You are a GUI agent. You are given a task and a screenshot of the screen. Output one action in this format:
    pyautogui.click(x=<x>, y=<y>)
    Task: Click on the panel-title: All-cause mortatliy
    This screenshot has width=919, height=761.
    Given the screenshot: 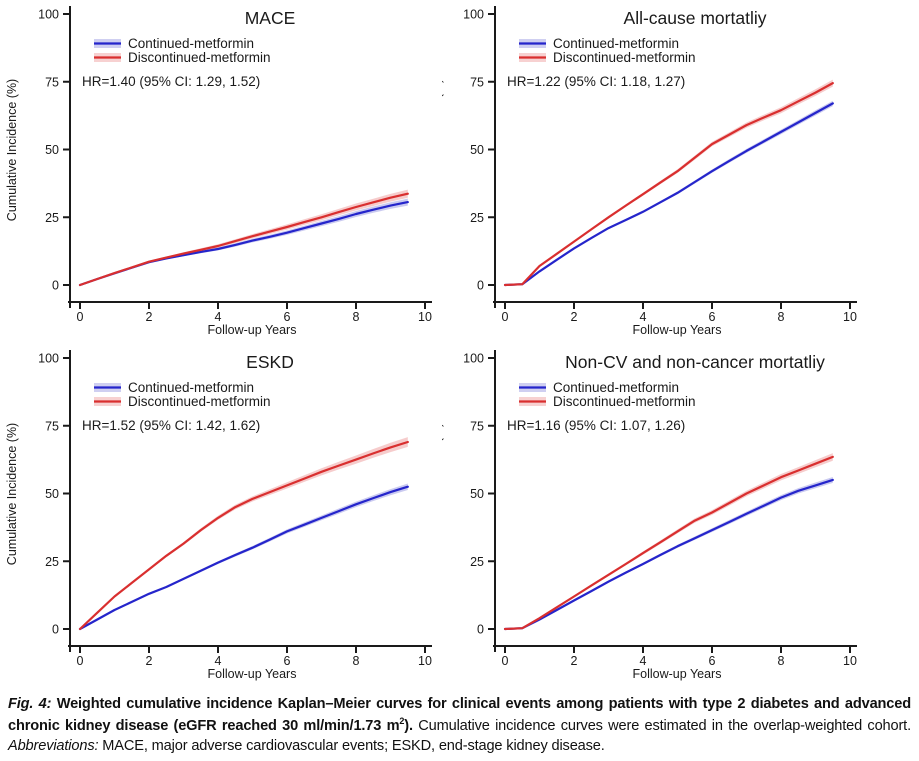 What is the action you would take?
    pyautogui.click(x=695, y=18)
    